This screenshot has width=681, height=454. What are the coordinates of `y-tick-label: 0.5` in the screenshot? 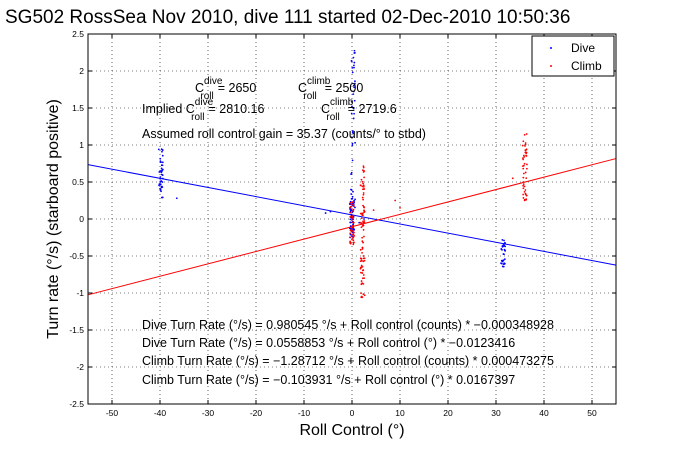 It's located at (78, 182).